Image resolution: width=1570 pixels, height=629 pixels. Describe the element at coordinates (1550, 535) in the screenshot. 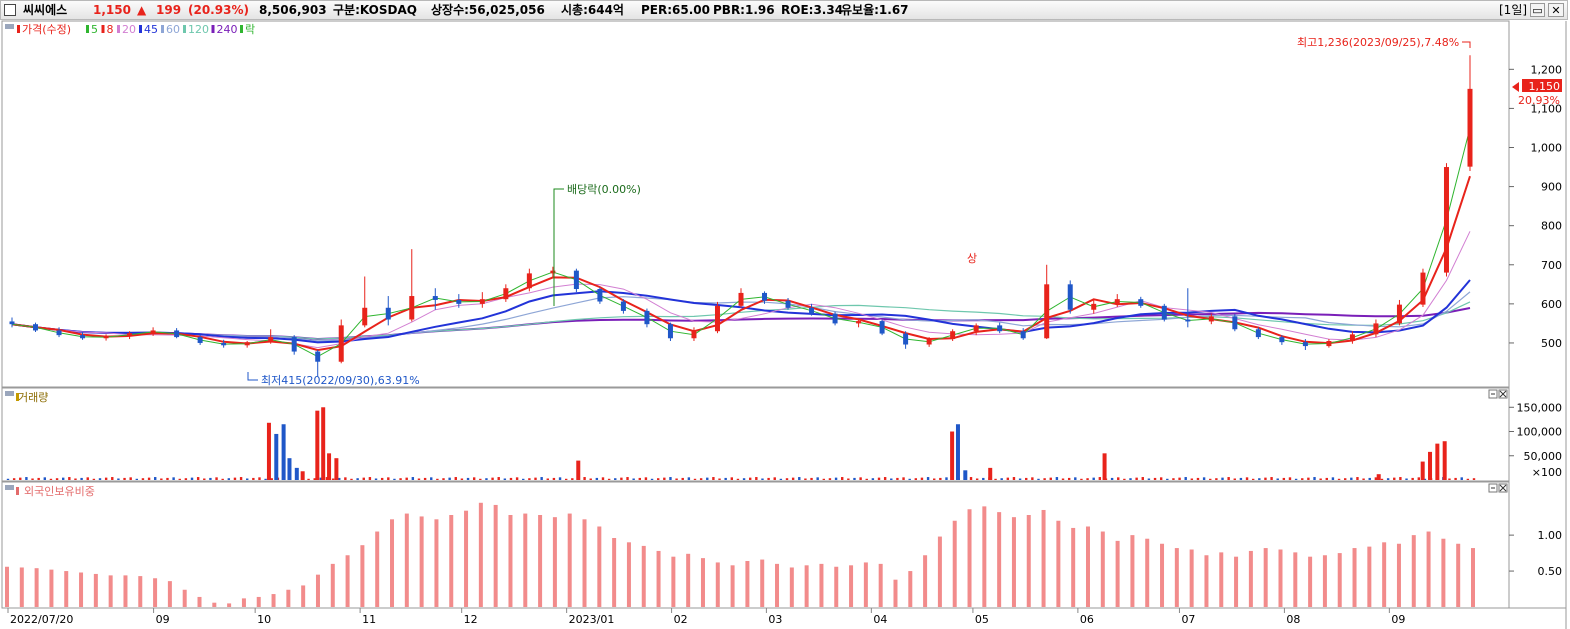

I see `foreign-axis-label: 1.00` at that location.